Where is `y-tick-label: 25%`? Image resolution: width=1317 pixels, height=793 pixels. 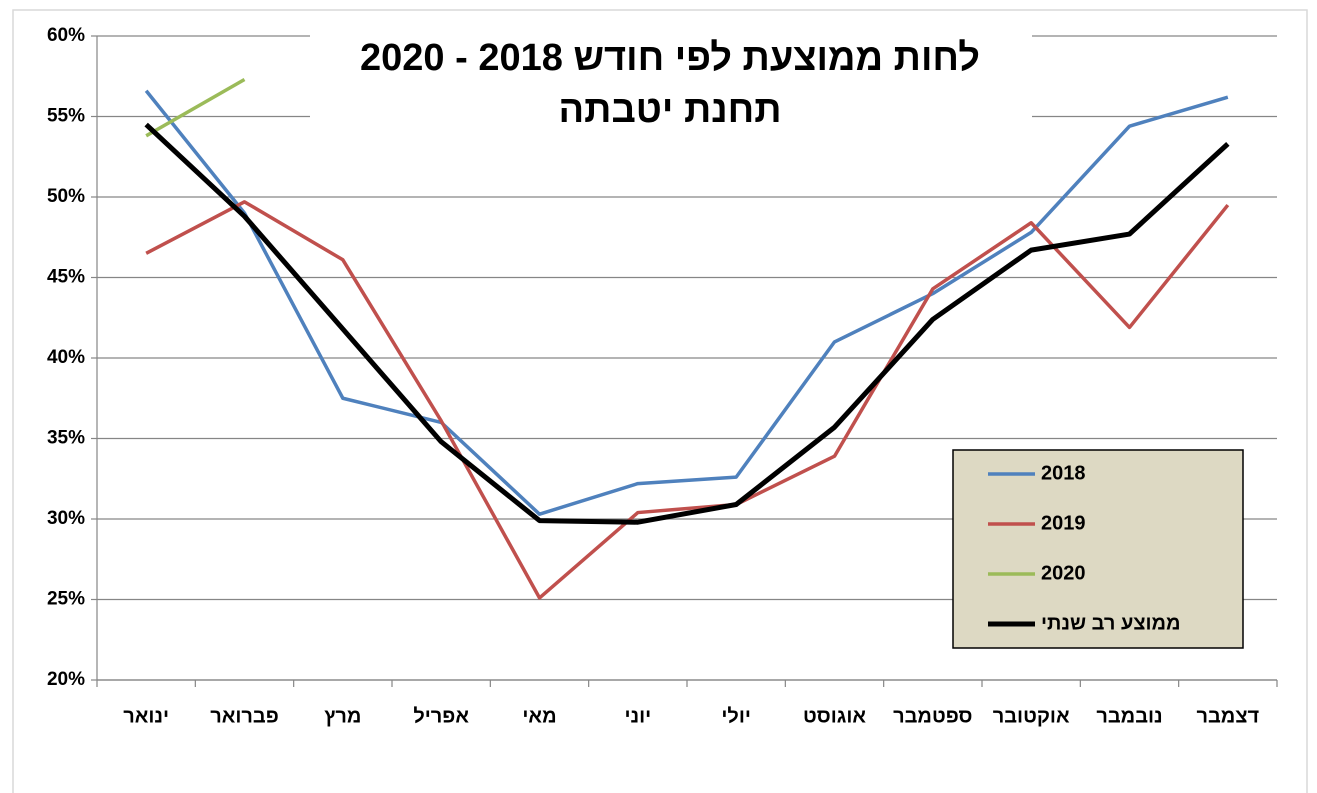
y-tick-label: 25% is located at coordinates (66, 599).